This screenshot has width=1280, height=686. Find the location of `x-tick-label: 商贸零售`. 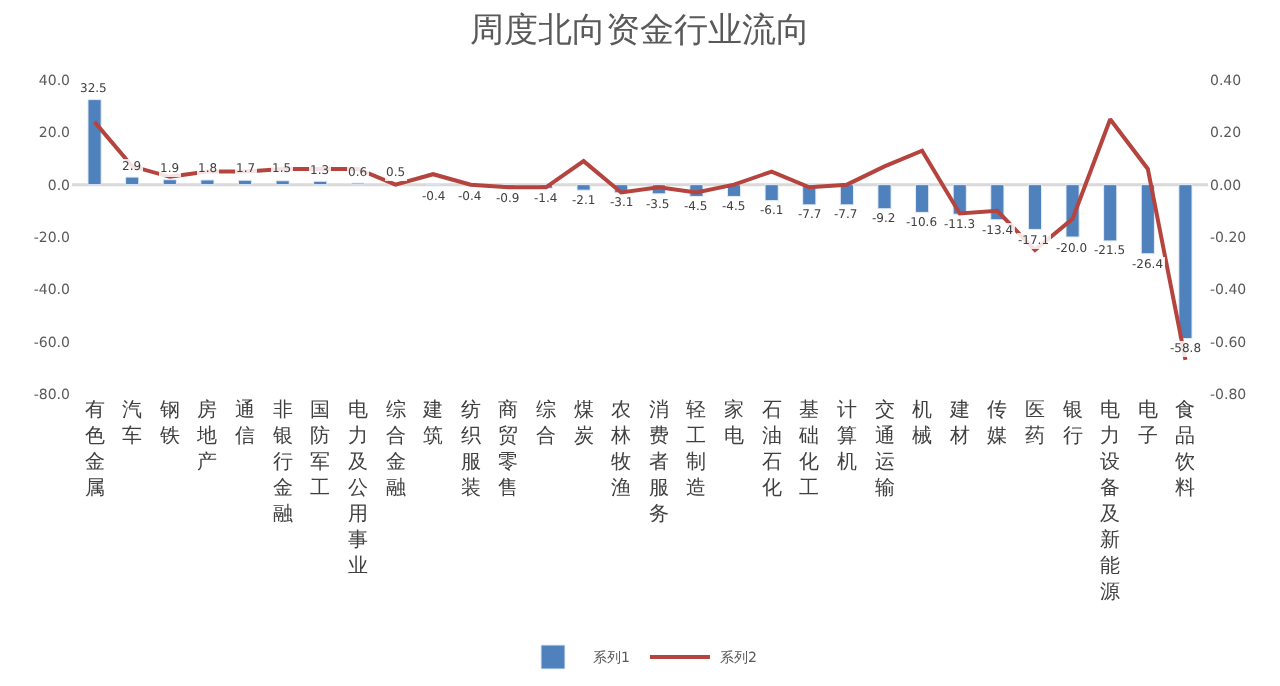

x-tick-label: 商贸零售 is located at coordinates (508, 449).